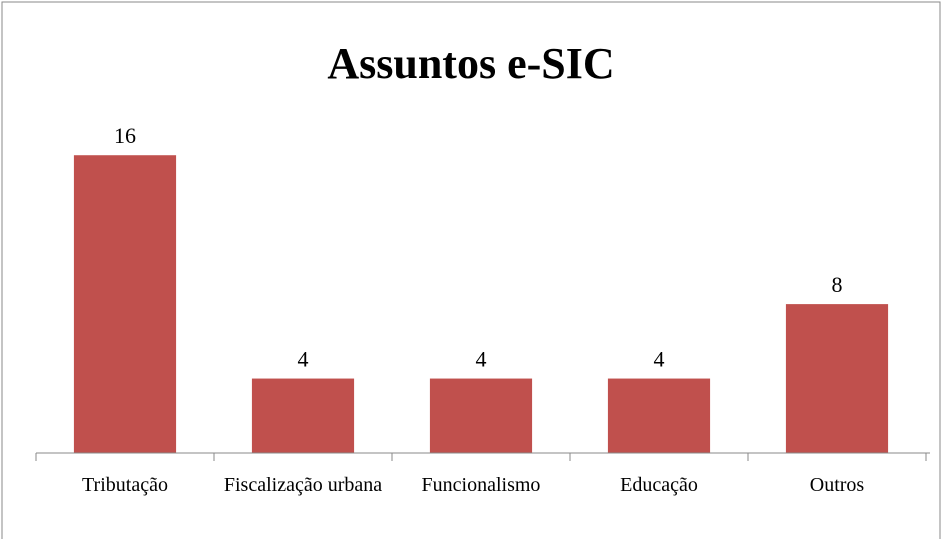 This screenshot has height=539, width=943. What do you see at coordinates (837, 284) in the screenshot?
I see `data-label: 8` at bounding box center [837, 284].